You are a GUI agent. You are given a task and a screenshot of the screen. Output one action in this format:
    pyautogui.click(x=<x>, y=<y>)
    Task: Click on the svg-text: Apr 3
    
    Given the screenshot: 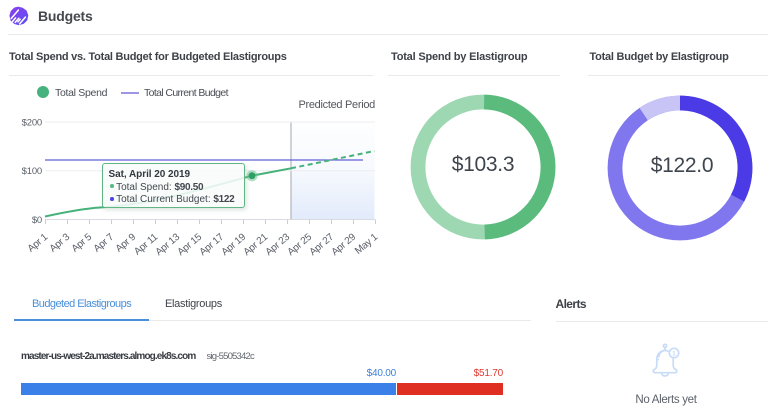 What is the action you would take?
    pyautogui.click(x=60, y=242)
    